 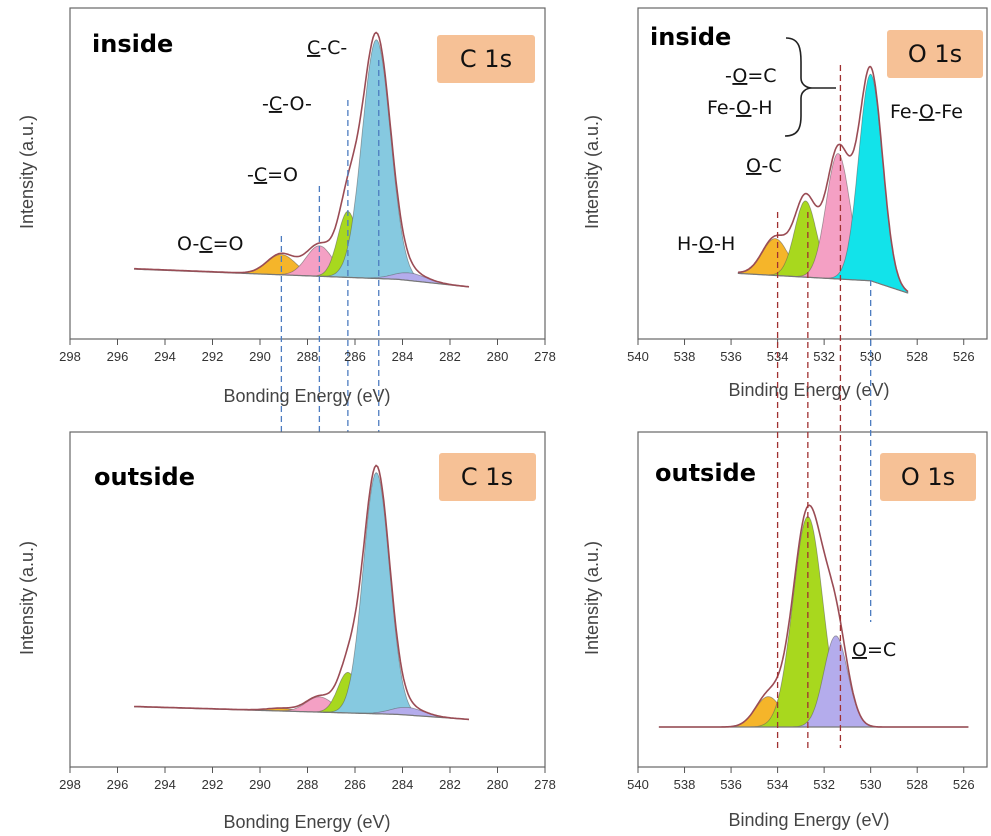 I want to click on label-fe-o-fe: Fe-O-Fe, so click(x=926, y=112).